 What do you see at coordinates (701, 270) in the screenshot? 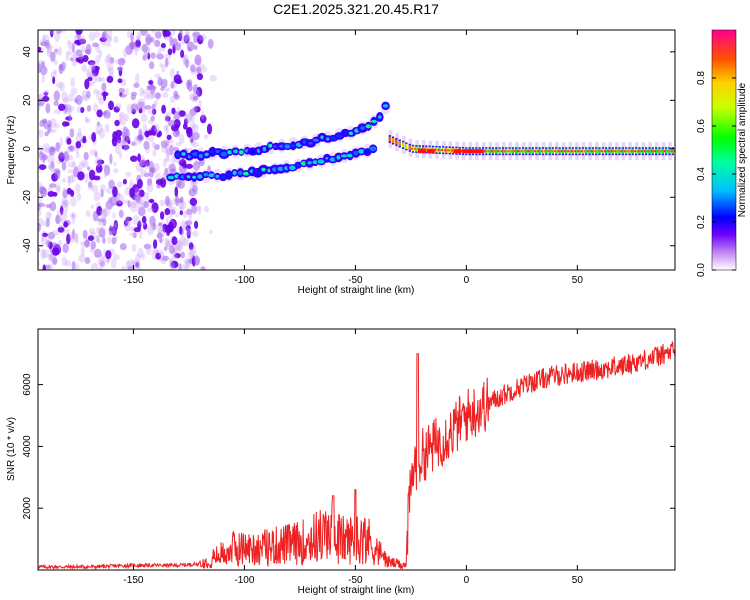
I see `colorbar-tick-label: 0.0` at bounding box center [701, 270].